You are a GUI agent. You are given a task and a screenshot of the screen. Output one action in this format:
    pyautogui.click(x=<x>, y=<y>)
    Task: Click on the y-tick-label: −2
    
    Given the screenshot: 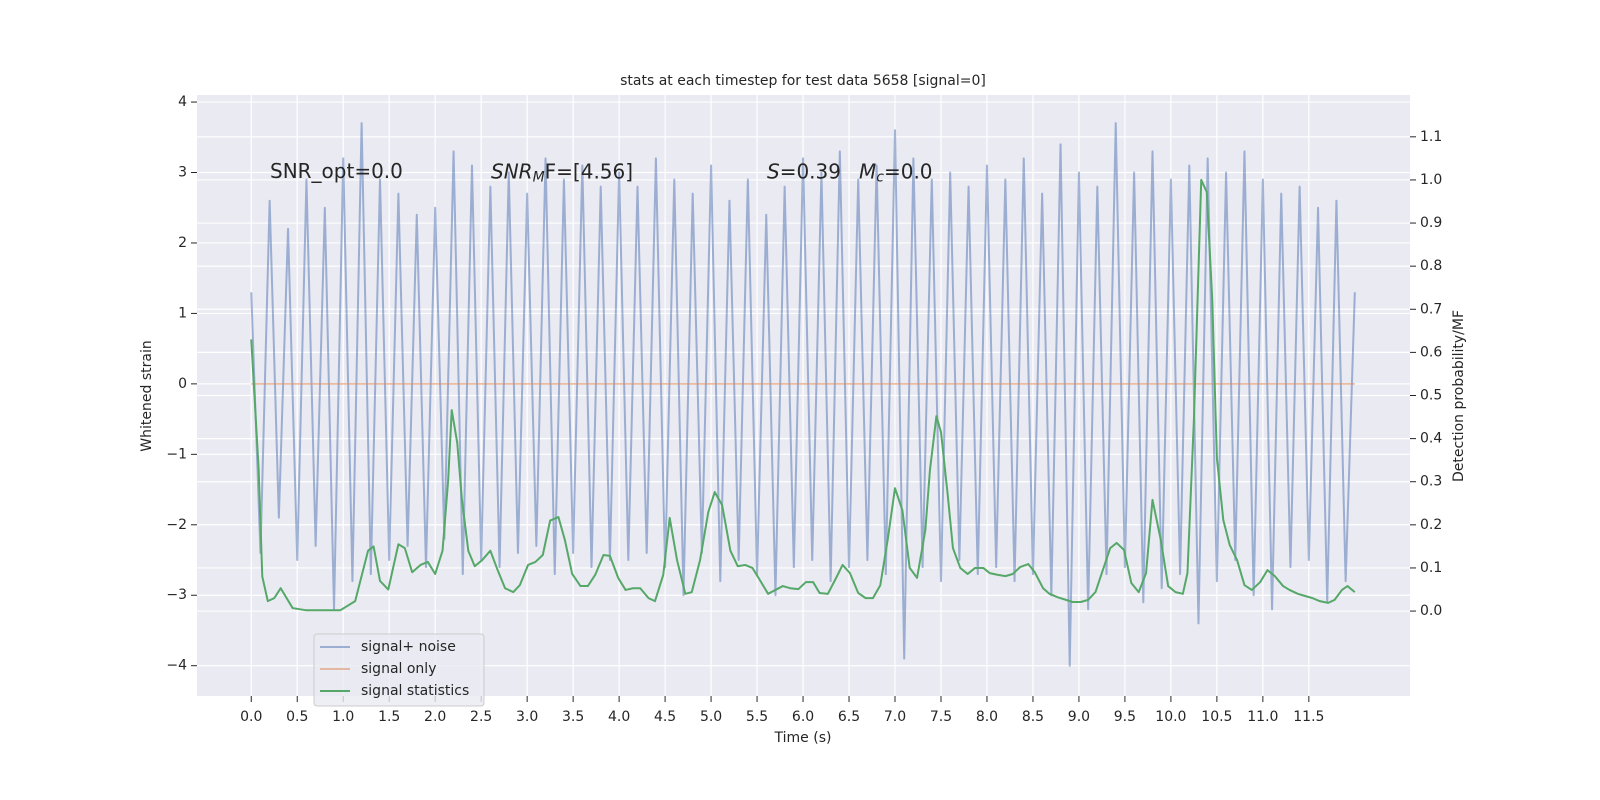 What is the action you would take?
    pyautogui.click(x=176, y=525)
    